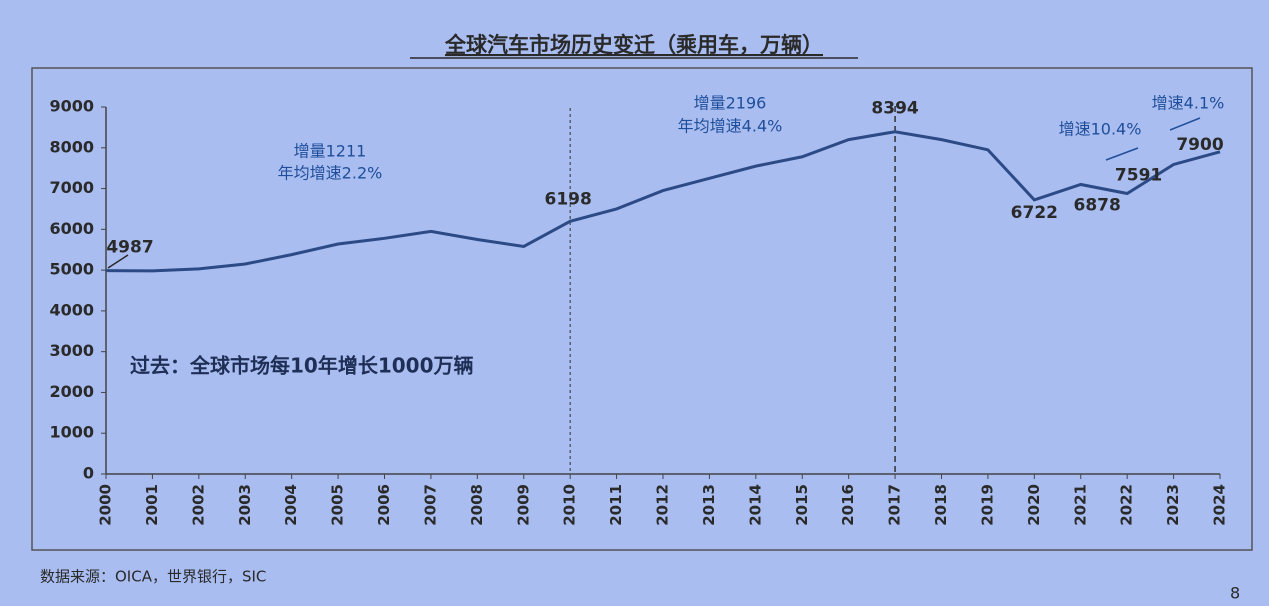  I want to click on x-tick-label: 2004, so click(291, 505).